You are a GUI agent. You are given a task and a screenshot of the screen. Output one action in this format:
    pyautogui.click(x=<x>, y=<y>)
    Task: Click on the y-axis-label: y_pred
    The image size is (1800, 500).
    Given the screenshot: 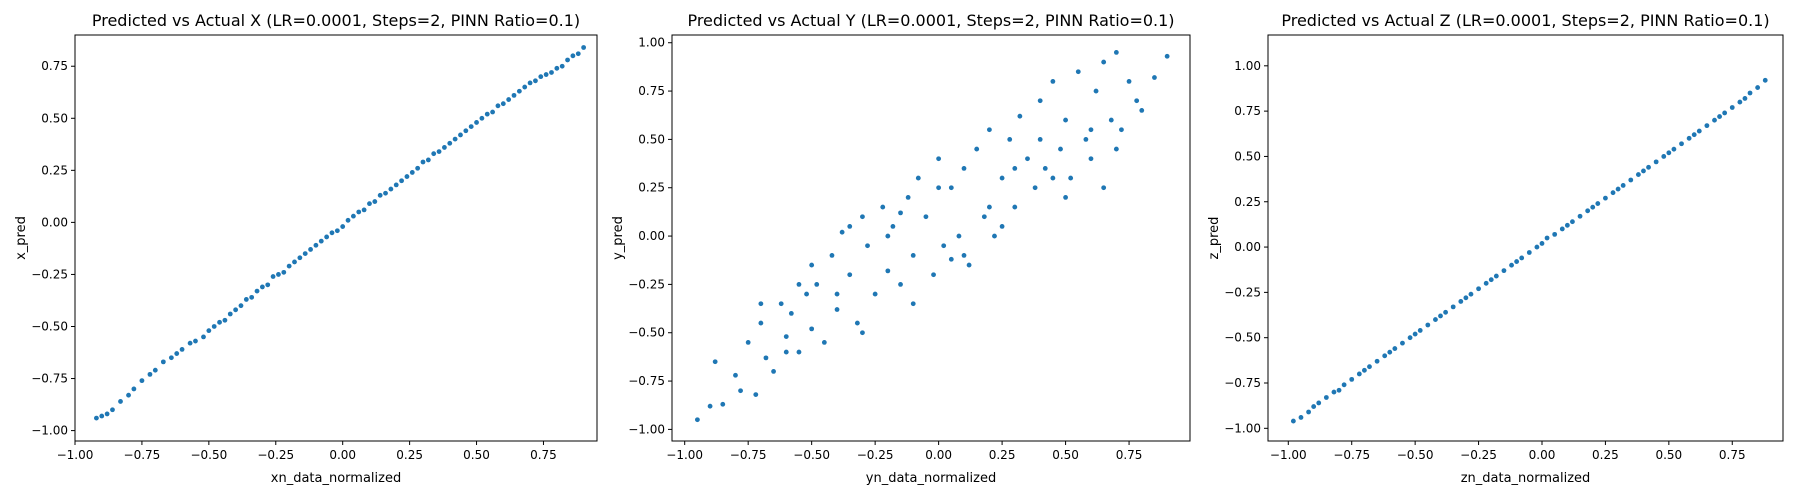 What is the action you would take?
    pyautogui.click(x=618, y=238)
    